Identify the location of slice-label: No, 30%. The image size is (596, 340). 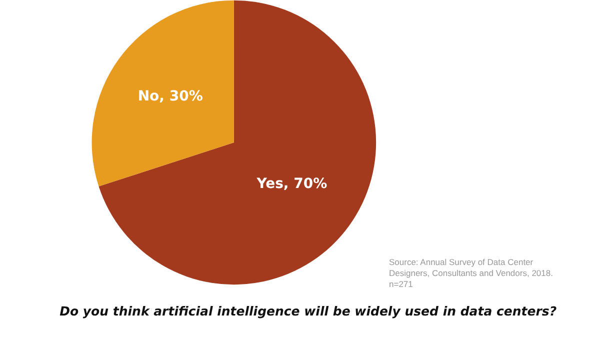
(170, 96).